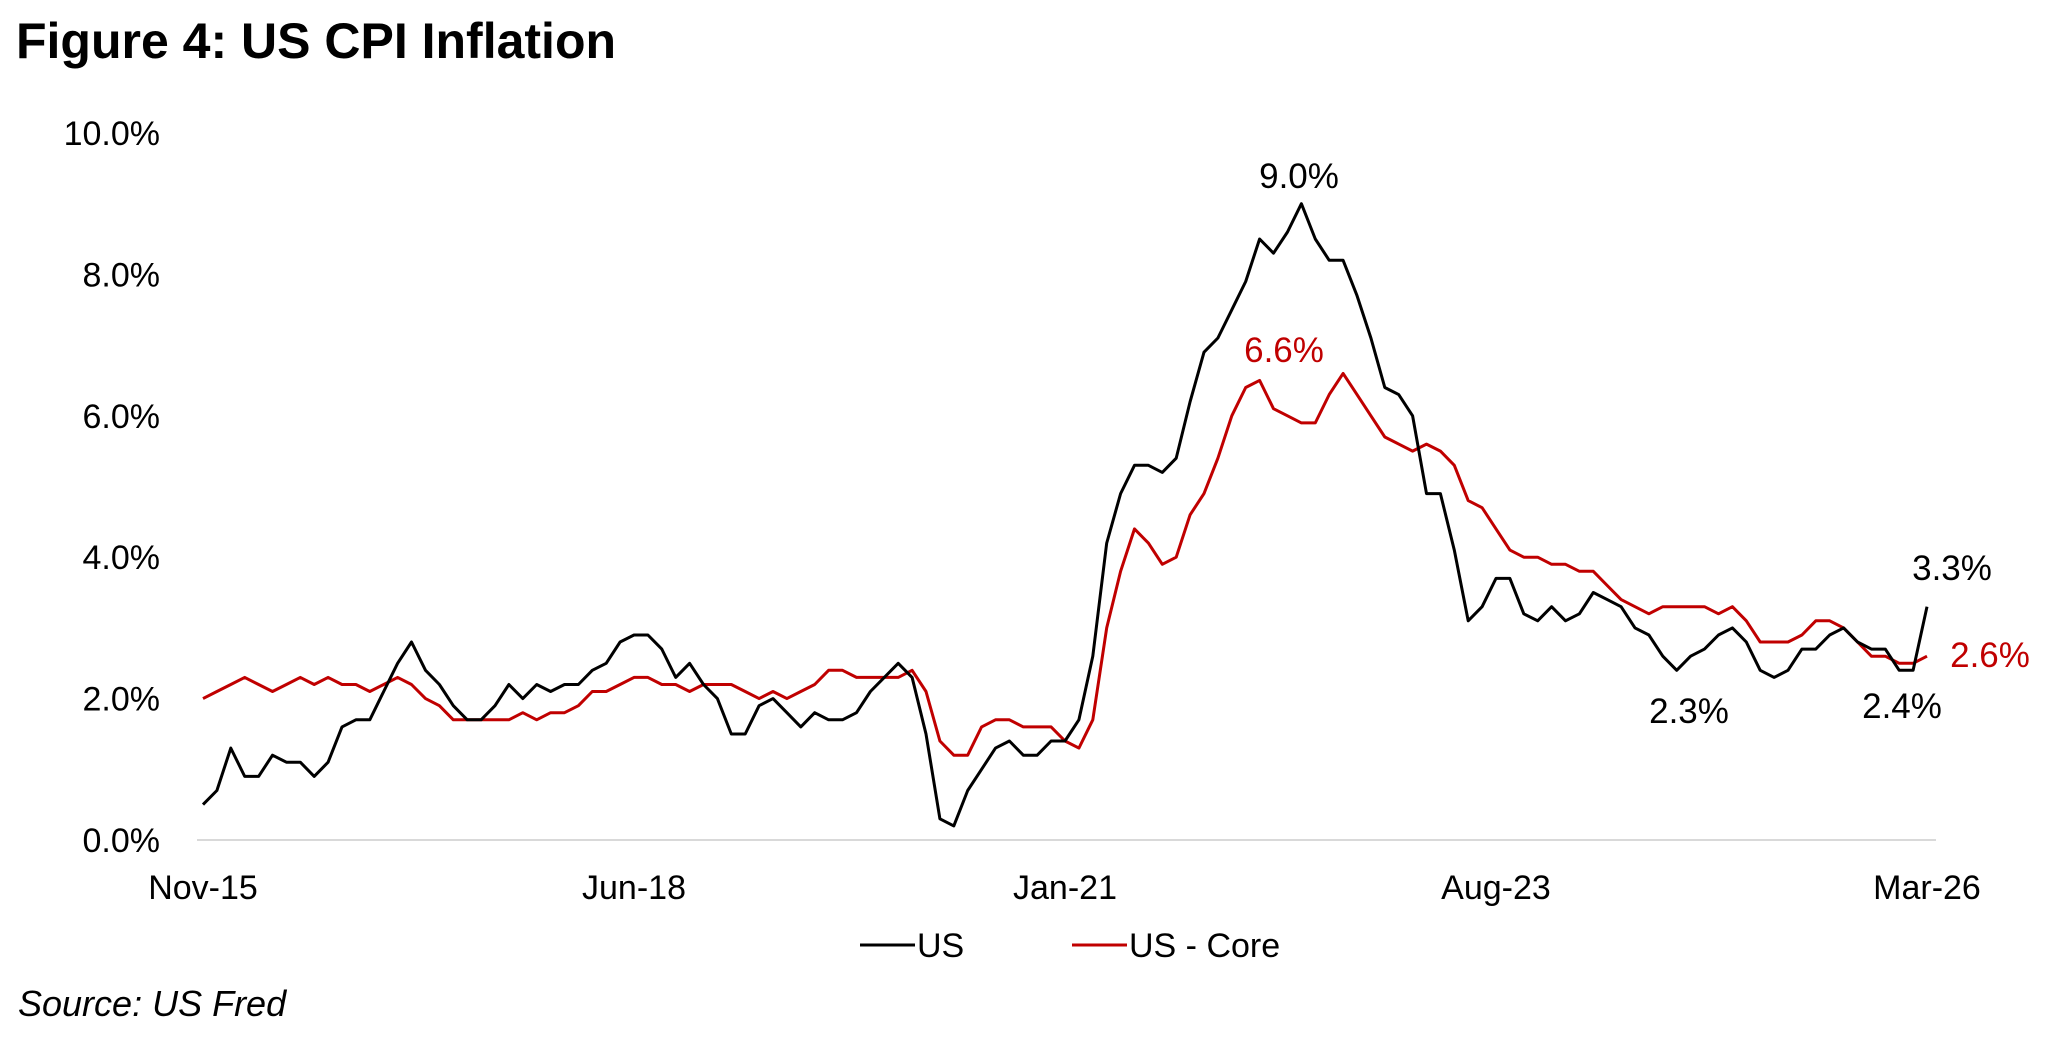 The height and width of the screenshot is (1050, 2058). I want to click on legend: US US - Core, so click(1070, 946).